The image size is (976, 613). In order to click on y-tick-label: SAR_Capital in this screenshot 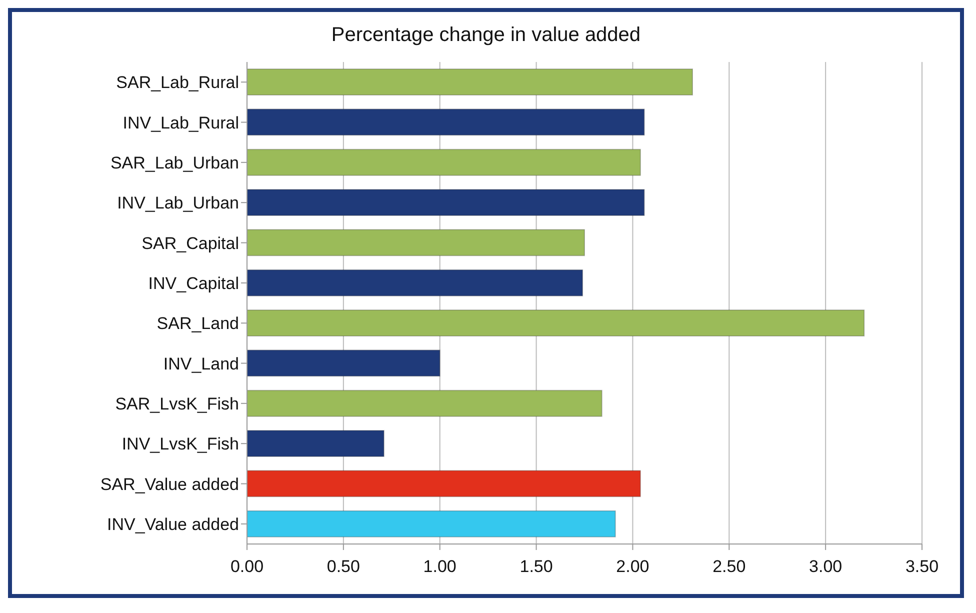, I will do `click(190, 243)`.